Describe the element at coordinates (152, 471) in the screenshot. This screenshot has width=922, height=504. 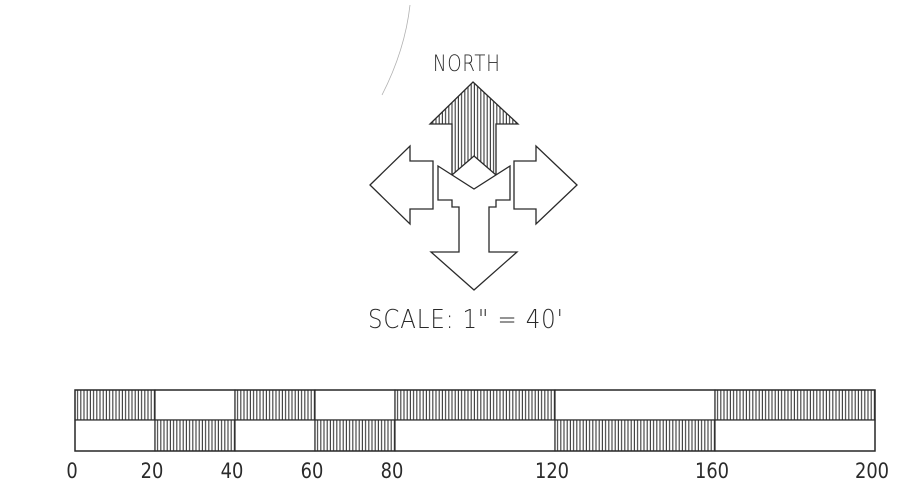
I see `tick-label: 20` at that location.